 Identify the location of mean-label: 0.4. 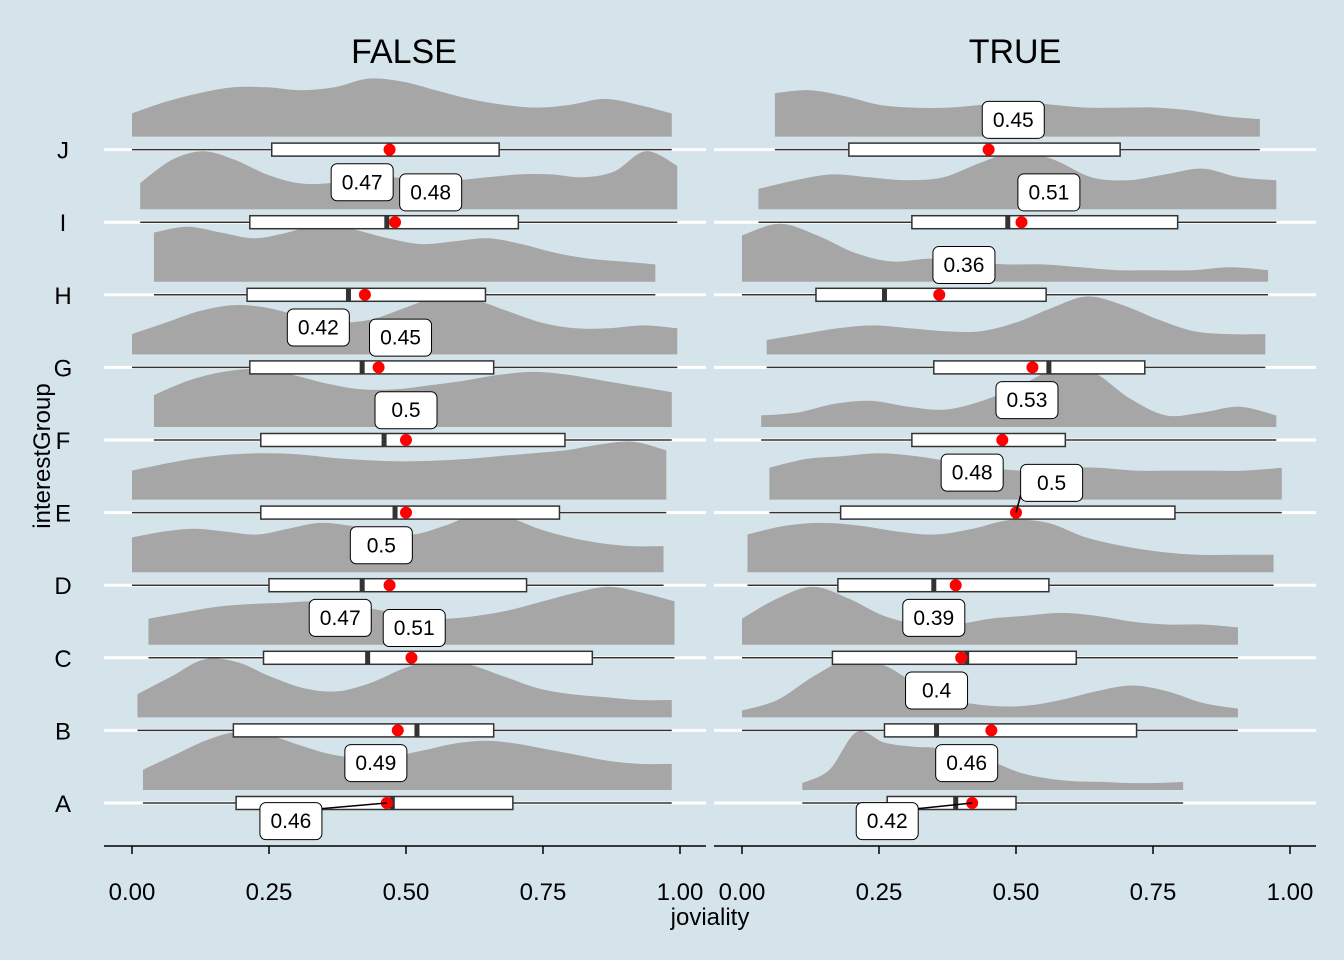
(937, 690).